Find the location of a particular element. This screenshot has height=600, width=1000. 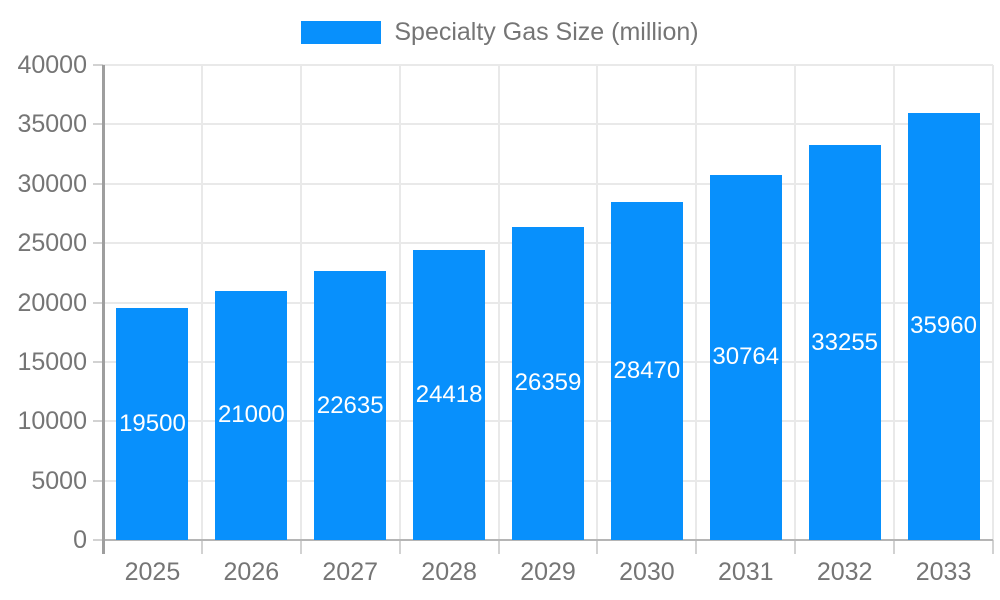

bar-value-label: 33255 is located at coordinates (845, 342).